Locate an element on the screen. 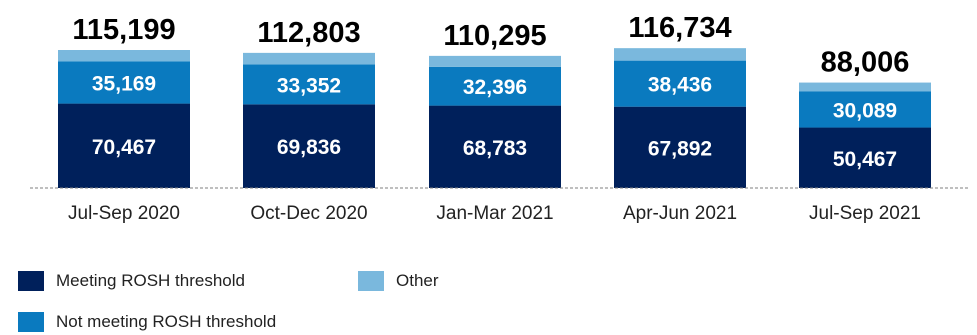  bar-not-meeting-rosh-threshold-jul-sep-2020 is located at coordinates (124, 82).